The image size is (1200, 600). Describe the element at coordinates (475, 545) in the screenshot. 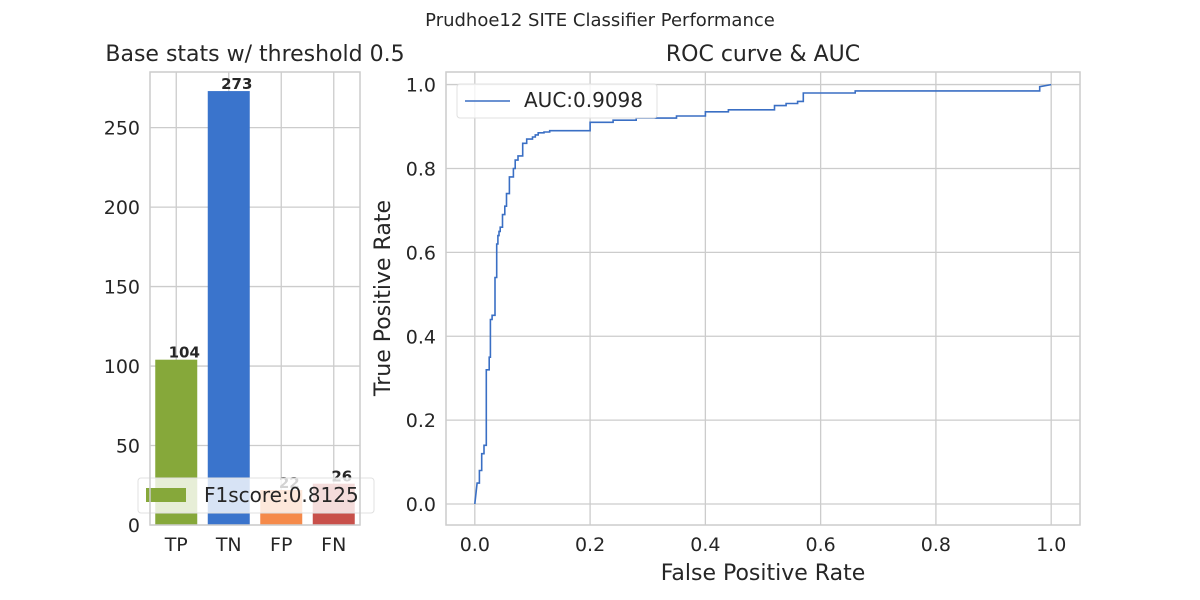

I see `roc-x-tick-label: 0.0` at that location.